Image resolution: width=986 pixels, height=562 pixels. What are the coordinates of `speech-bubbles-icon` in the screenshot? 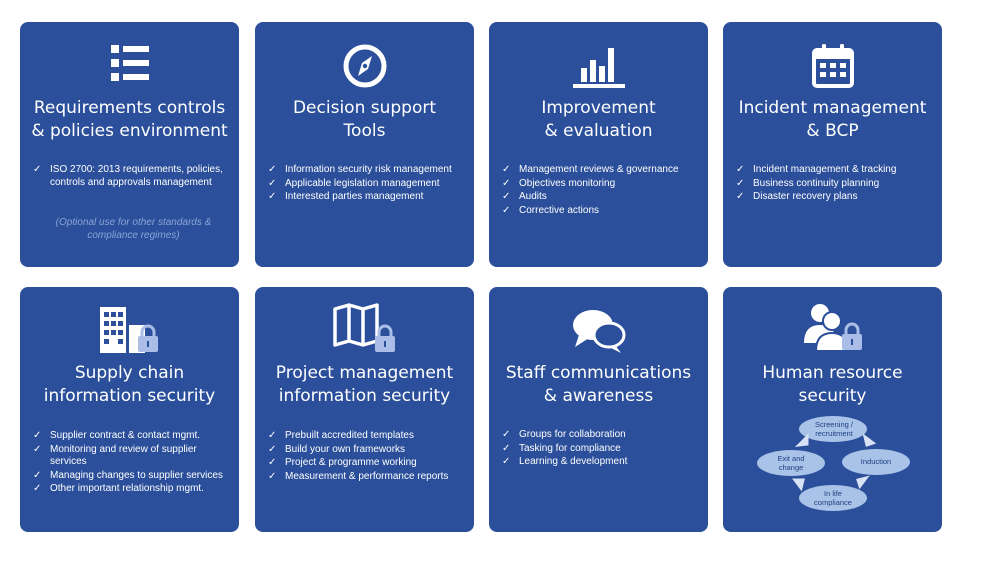 It's located at (598, 331).